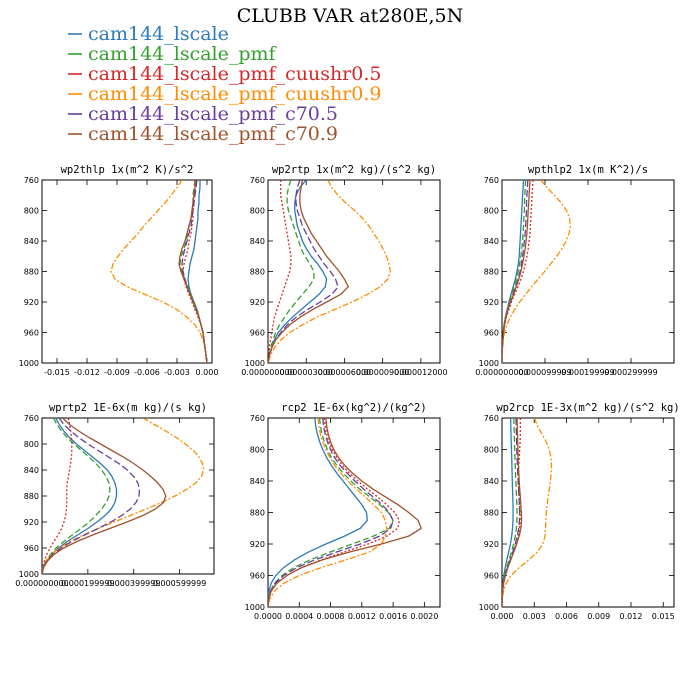 This screenshot has height=700, width=700. I want to click on x-tick-label: 0.009, so click(598, 616).